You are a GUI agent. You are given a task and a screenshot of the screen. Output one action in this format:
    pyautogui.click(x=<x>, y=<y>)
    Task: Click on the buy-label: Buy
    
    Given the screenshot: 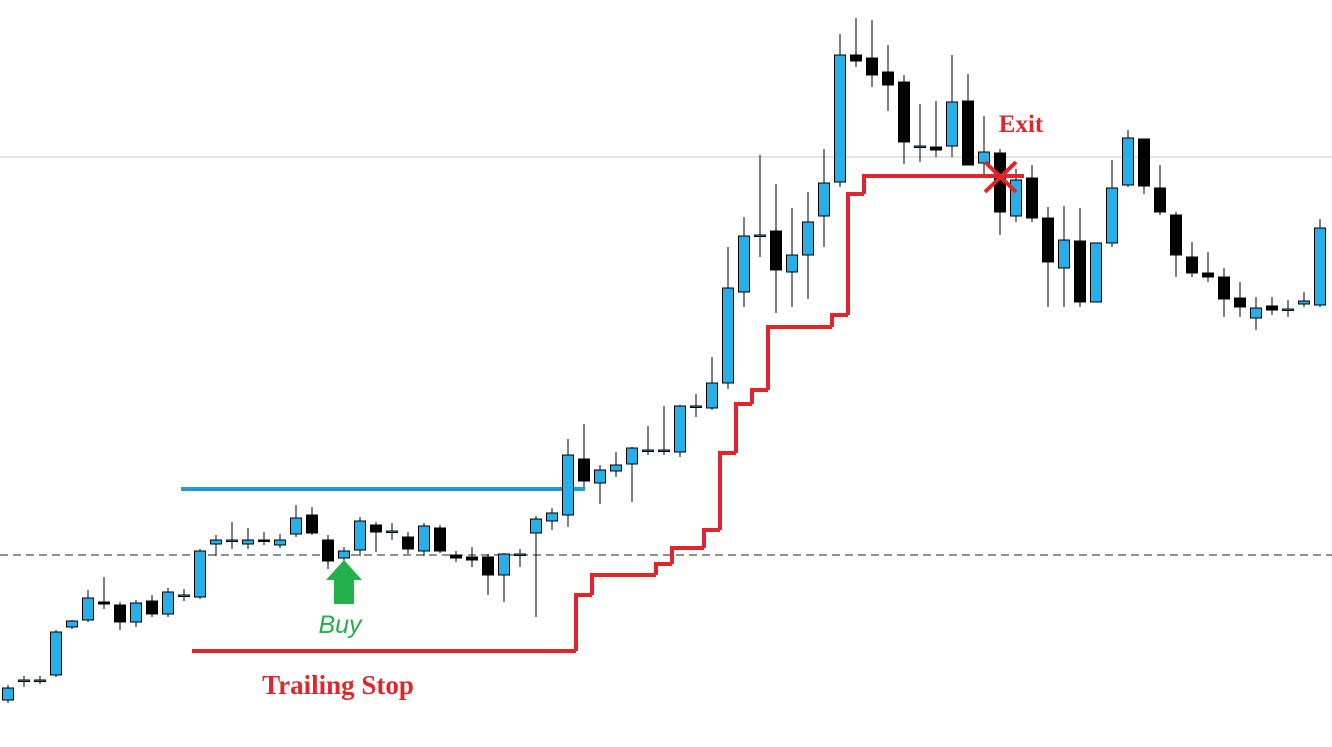 What is the action you would take?
    pyautogui.click(x=340, y=625)
    